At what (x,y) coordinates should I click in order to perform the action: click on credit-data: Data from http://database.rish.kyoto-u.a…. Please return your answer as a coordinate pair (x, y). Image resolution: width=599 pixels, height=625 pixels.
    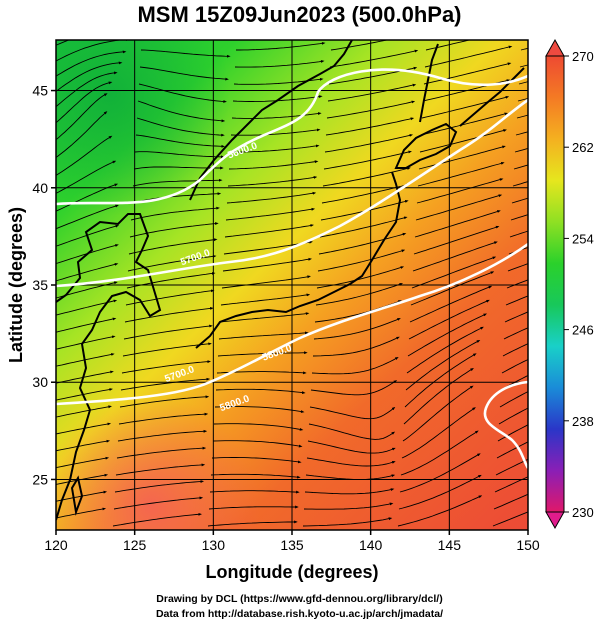
    Looking at the image, I should click on (299, 614).